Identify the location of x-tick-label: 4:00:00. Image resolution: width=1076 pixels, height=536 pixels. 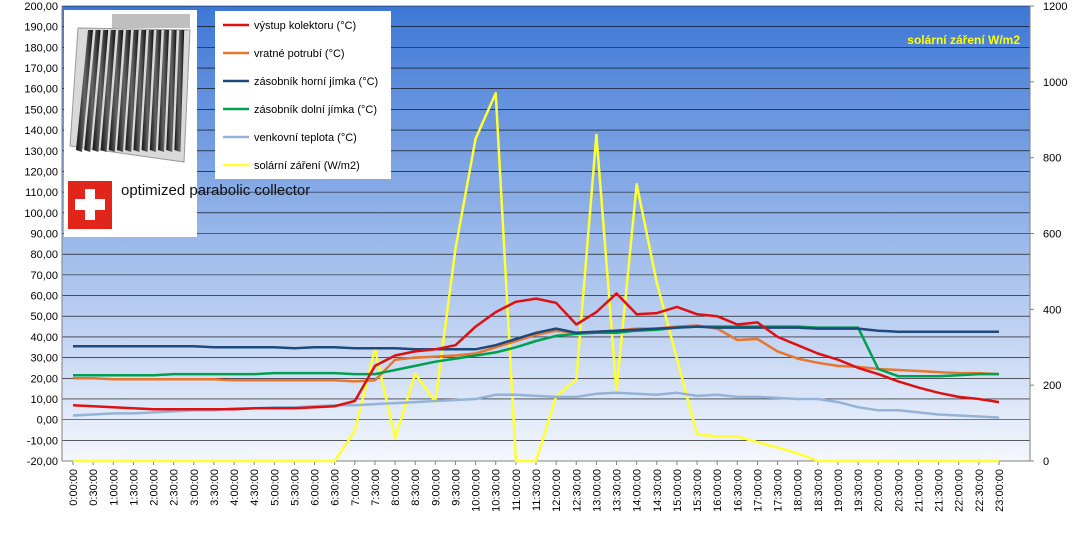
(235, 487).